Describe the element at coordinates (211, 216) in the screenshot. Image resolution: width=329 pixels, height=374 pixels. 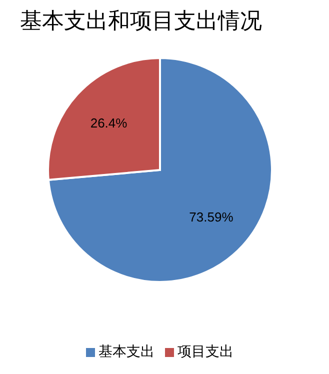
I see `data-label: 73.59%` at that location.